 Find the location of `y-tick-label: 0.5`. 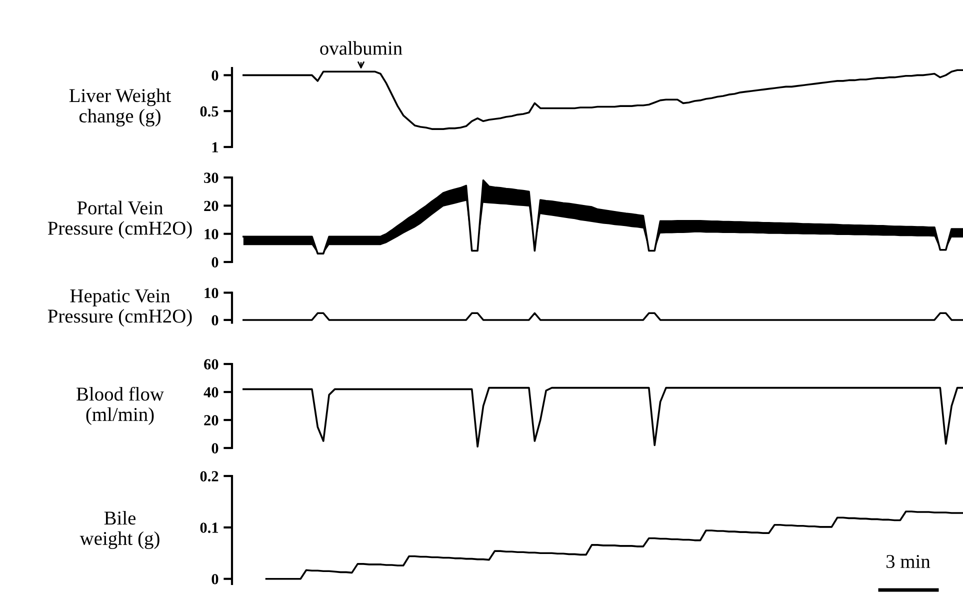

y-tick-label: 0.5 is located at coordinates (209, 111).